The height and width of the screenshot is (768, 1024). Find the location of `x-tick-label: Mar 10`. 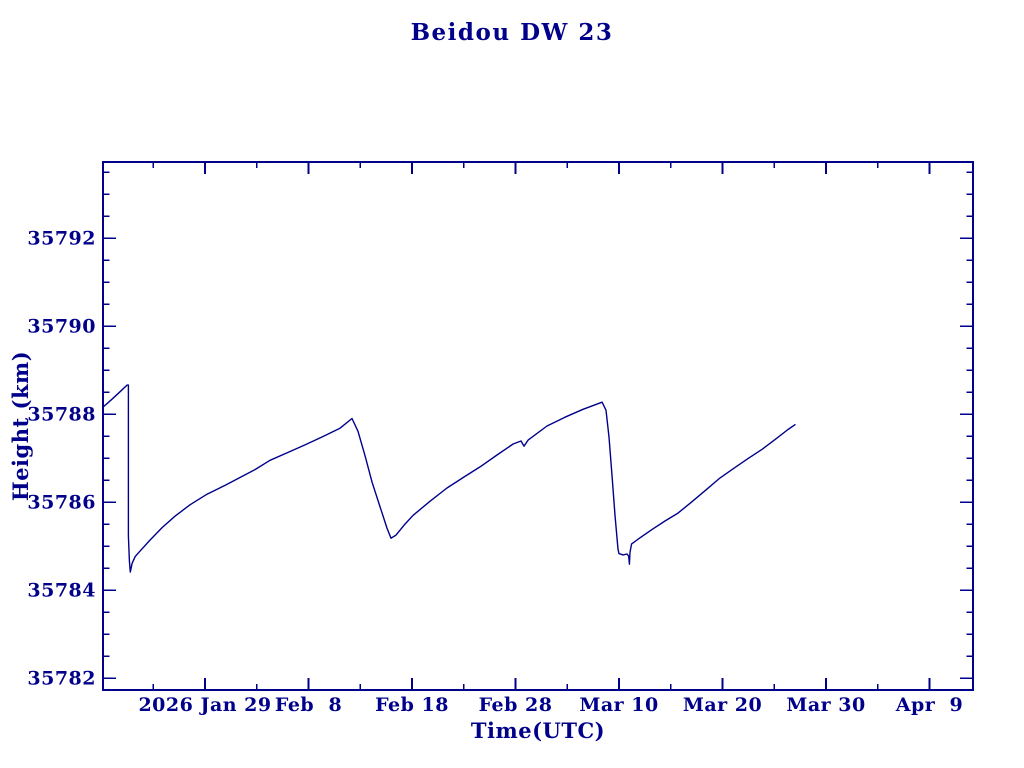

x-tick-label: Mar 10 is located at coordinates (618, 705).